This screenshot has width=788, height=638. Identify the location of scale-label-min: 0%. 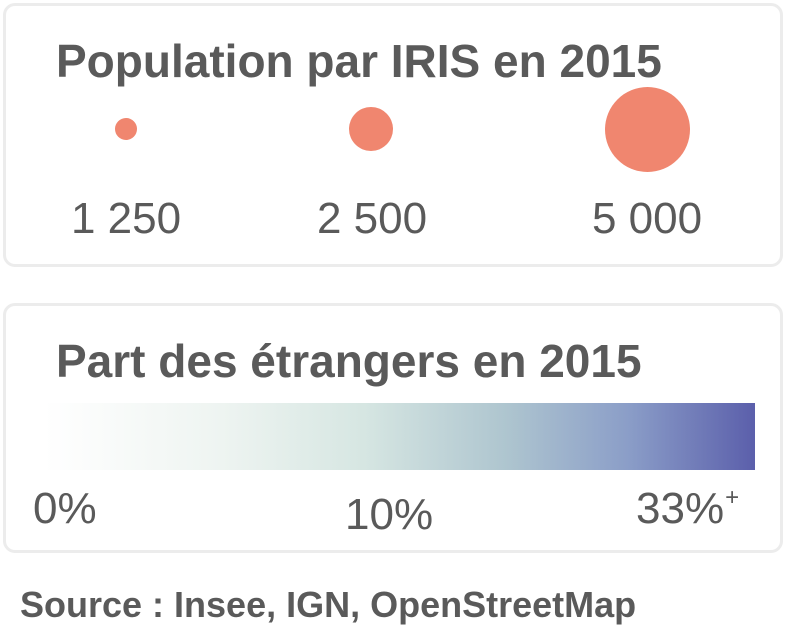
(65, 508).